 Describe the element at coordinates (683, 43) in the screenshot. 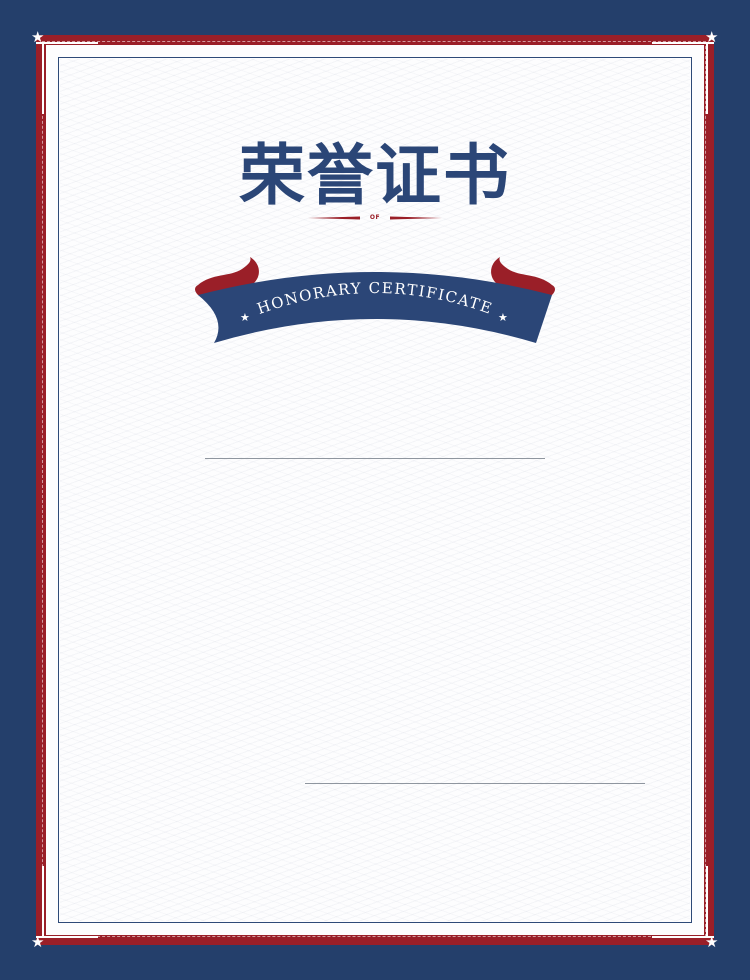

I see `corner-accent-top-right` at that location.